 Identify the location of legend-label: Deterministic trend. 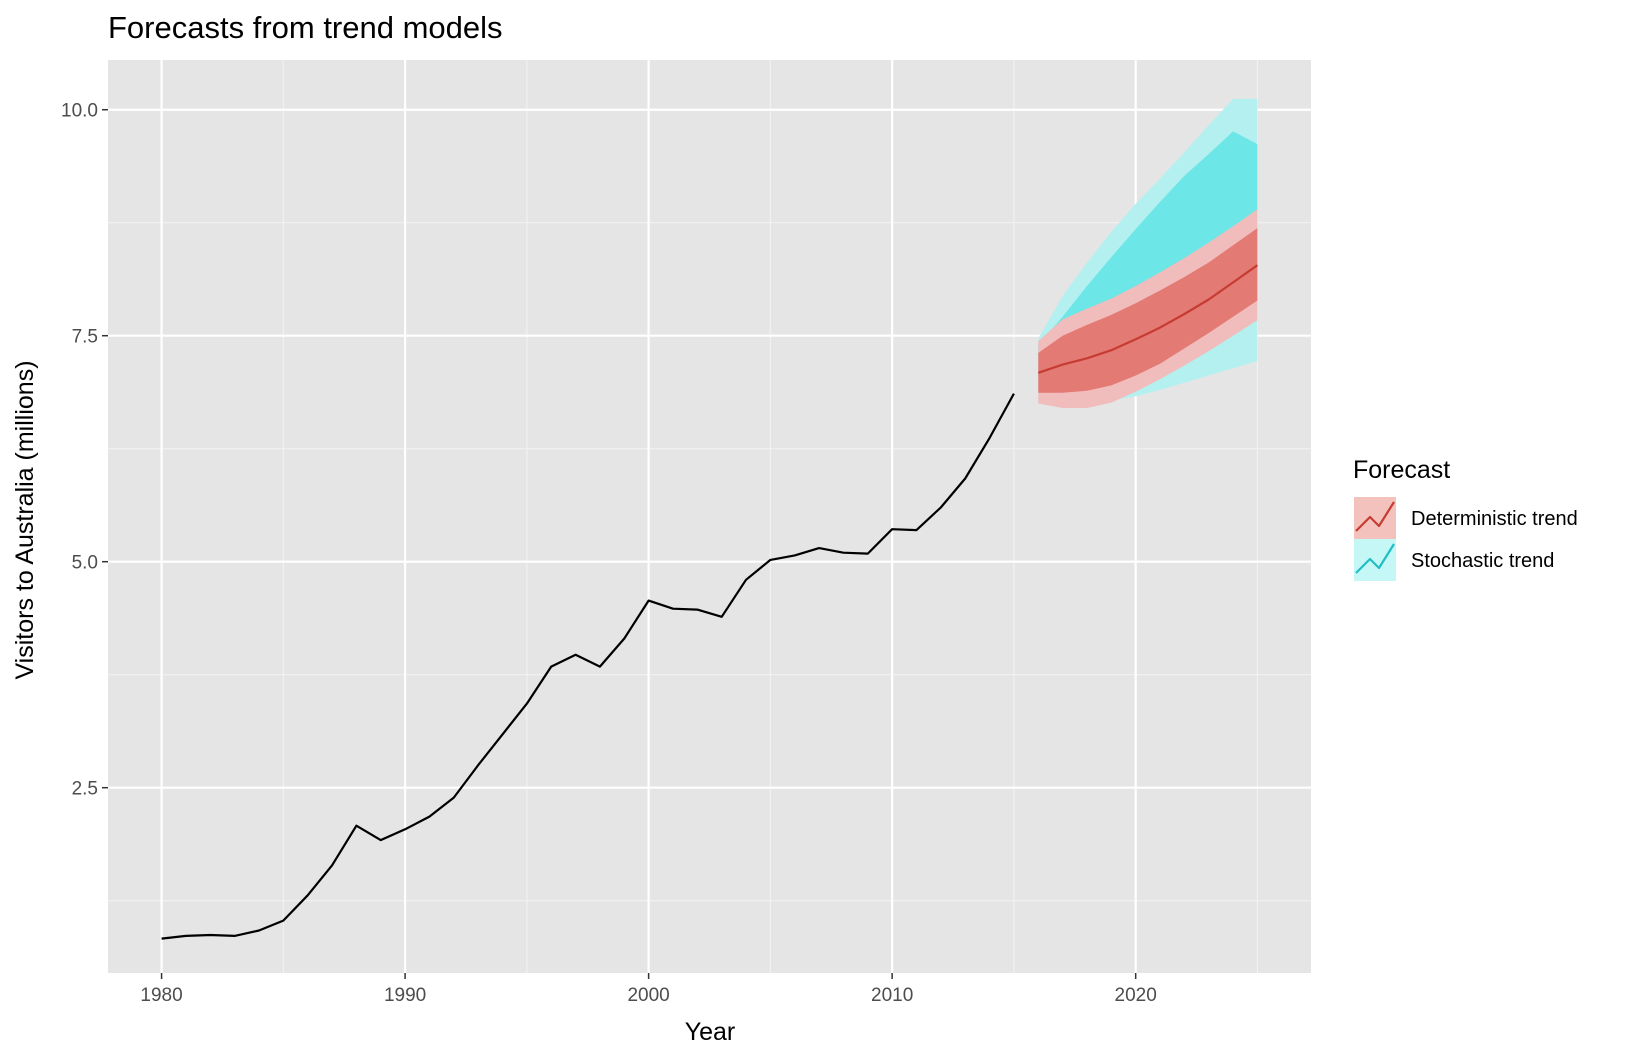
(1494, 519).